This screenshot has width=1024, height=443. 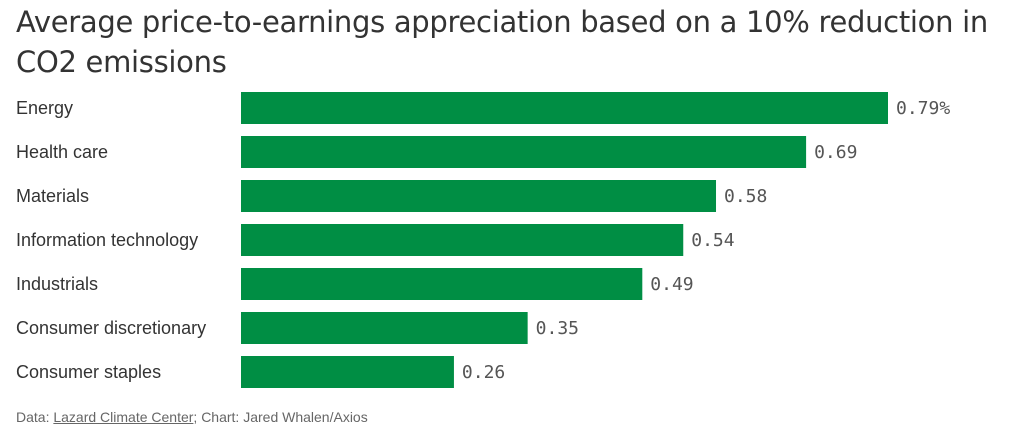 What do you see at coordinates (923, 108) in the screenshot?
I see `value-label: 0.79%` at bounding box center [923, 108].